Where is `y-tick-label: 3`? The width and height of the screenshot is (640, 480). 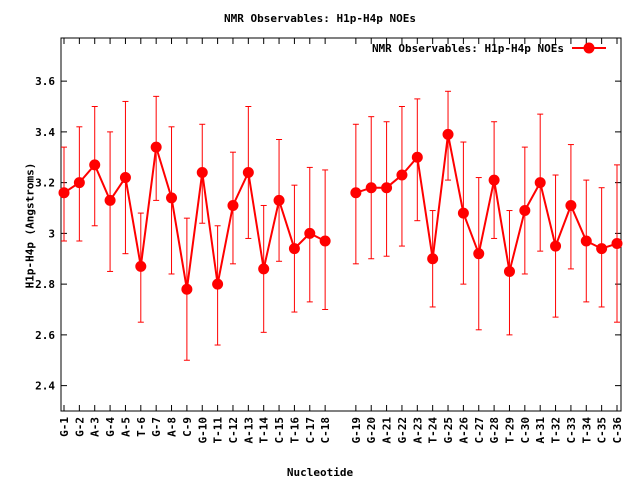
y-tick-label: 3 is located at coordinates (51, 233).